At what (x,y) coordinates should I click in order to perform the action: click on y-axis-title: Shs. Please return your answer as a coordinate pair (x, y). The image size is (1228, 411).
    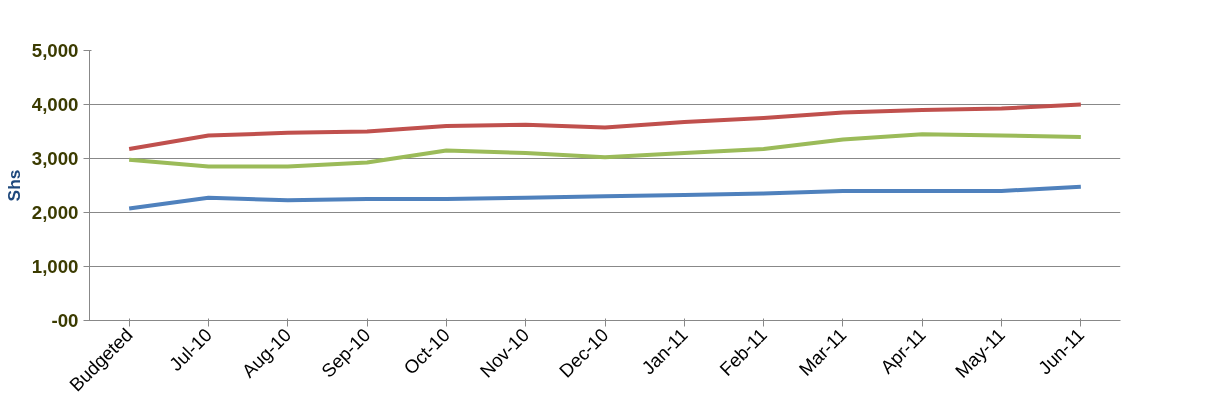
    Looking at the image, I should click on (13, 185).